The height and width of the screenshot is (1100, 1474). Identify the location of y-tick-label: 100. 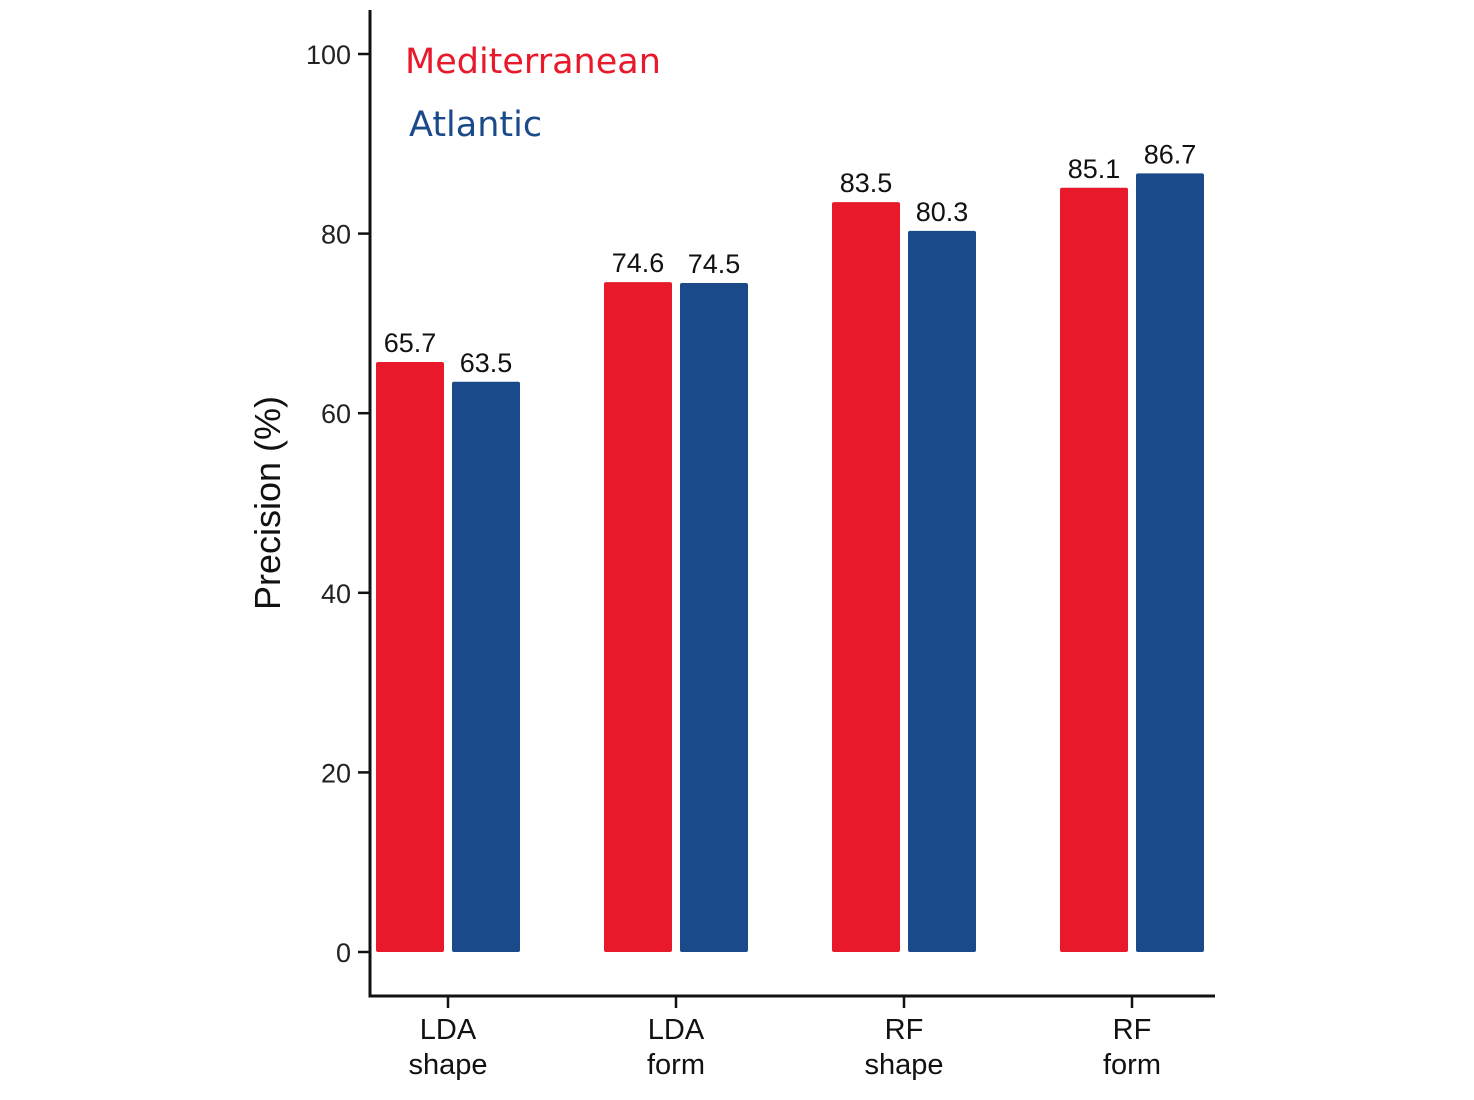
(328, 55).